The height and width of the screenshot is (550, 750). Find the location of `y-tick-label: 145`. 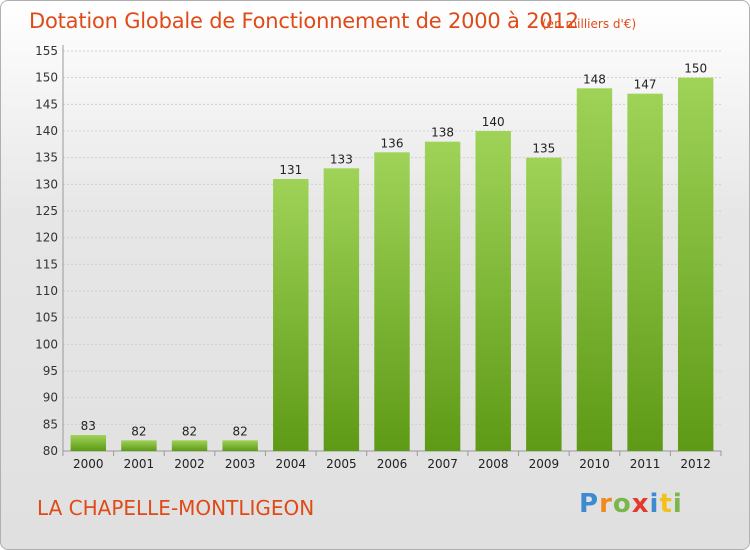

y-tick-label: 145 is located at coordinates (46, 104).